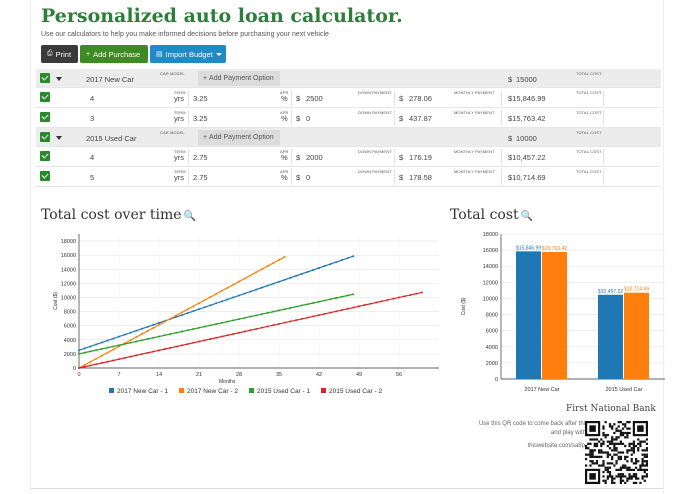 Image resolution: width=695 pixels, height=494 pixels. I want to click on qr-code, so click(616, 452).